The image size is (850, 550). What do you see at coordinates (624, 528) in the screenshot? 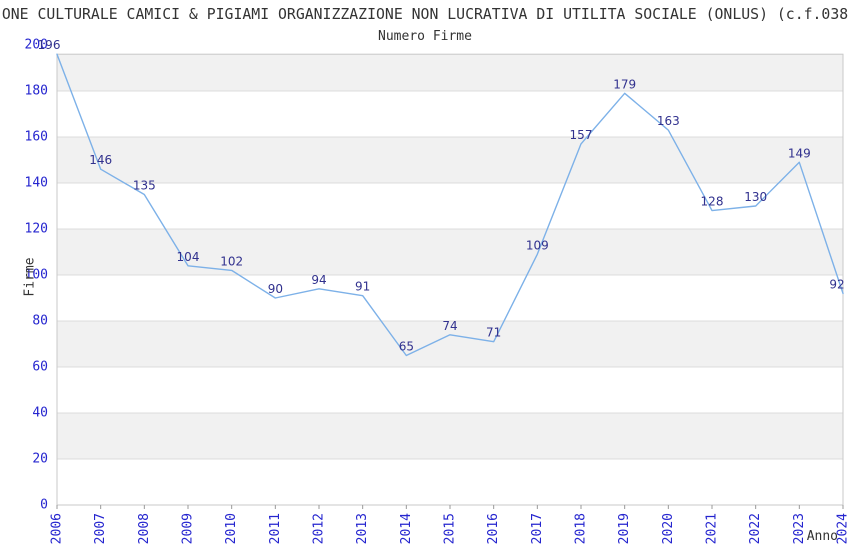
I see `x-tick-label: 2019` at bounding box center [624, 528].